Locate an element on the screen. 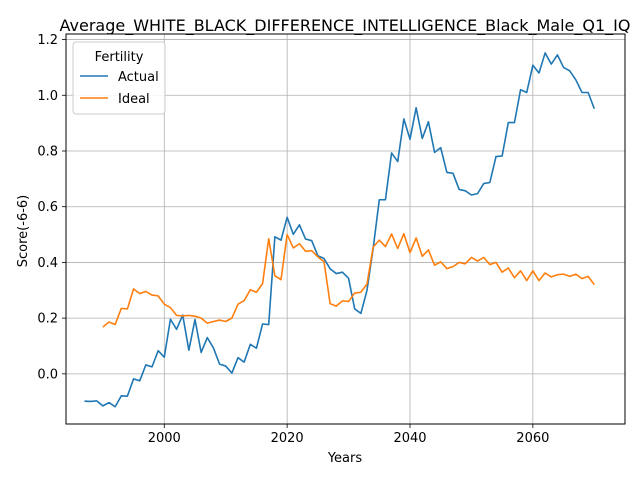  x-tick-label: 2020 is located at coordinates (287, 438).